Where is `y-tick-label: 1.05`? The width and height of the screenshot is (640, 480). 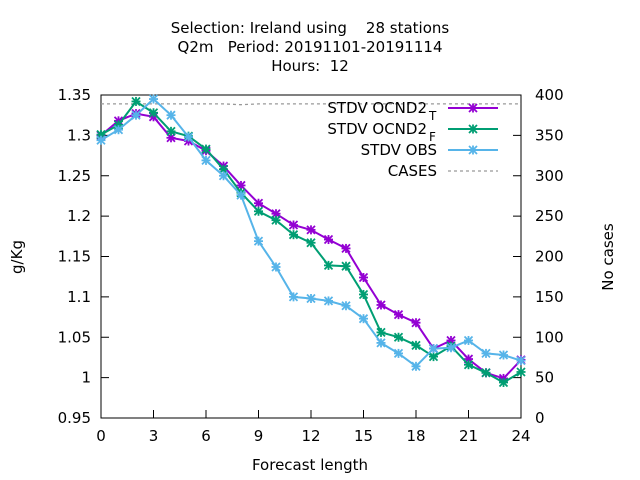
y-tick-label: 1.05 is located at coordinates (74, 337).